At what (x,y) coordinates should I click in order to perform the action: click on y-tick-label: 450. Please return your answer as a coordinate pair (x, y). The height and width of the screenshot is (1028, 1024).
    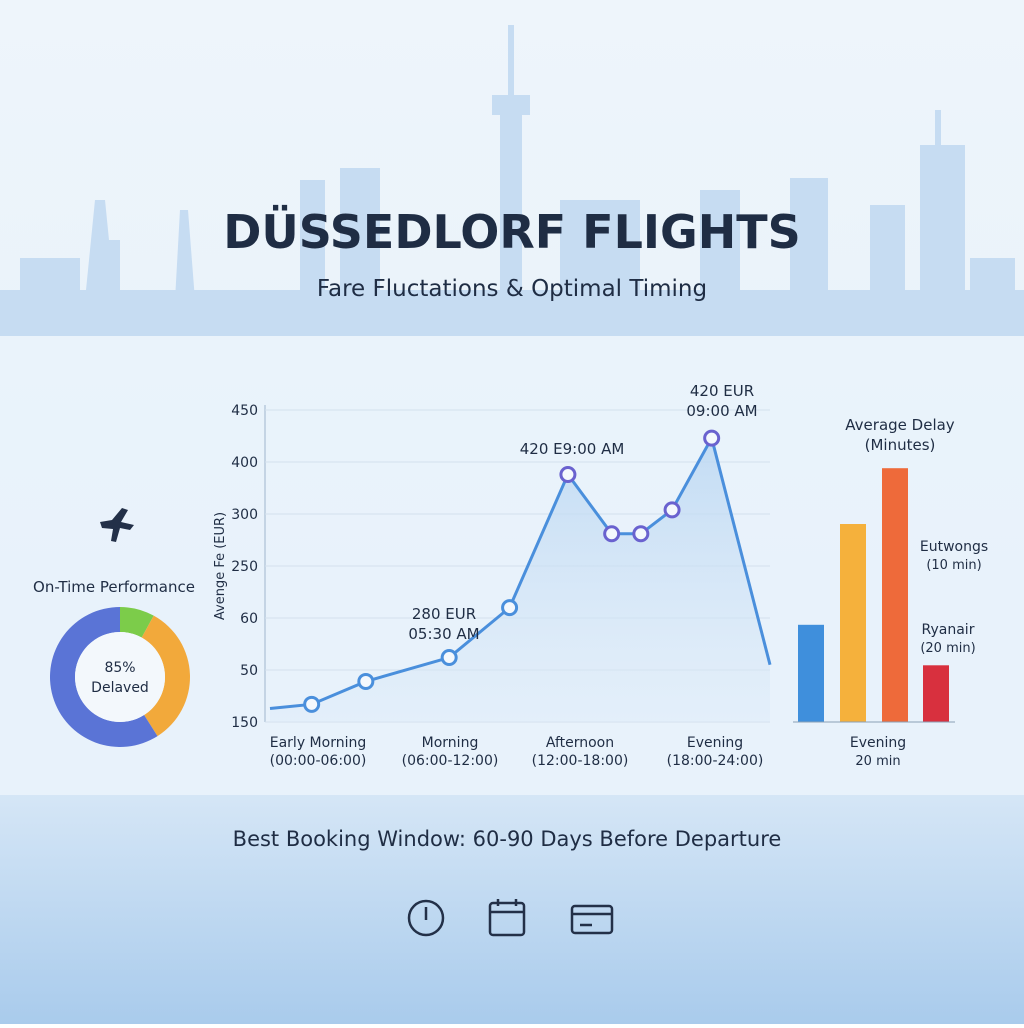
    Looking at the image, I should click on (244, 411).